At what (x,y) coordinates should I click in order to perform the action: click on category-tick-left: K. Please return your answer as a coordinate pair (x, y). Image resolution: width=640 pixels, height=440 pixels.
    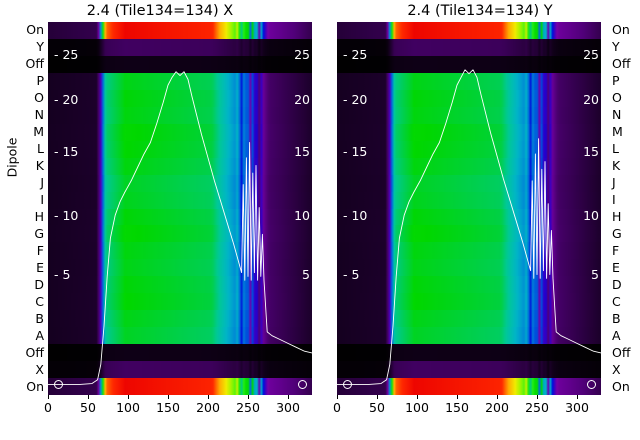
    Looking at the image, I should click on (39, 166).